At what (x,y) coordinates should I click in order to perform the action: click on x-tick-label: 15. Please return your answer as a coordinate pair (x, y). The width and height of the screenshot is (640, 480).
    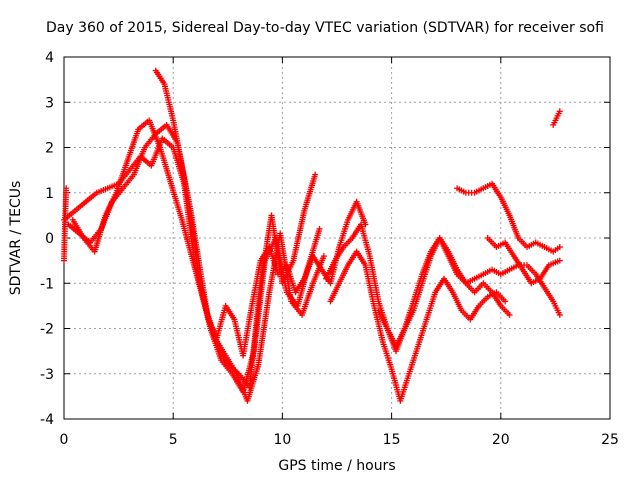
    Looking at the image, I should click on (392, 440).